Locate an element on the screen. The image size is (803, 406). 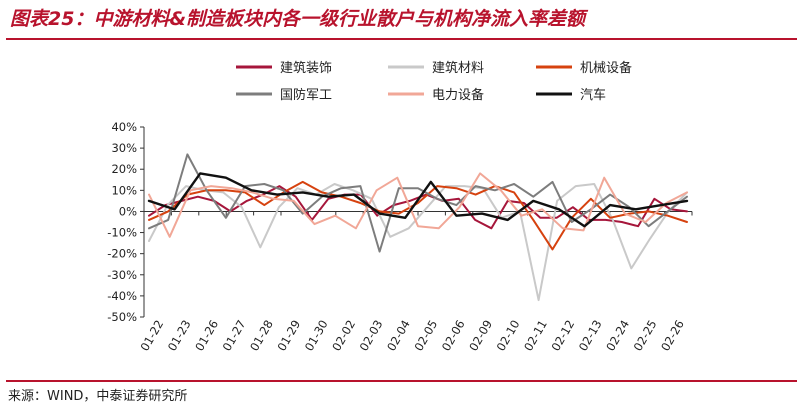
x-tick-label: 02-09 is located at coordinates (480, 336).